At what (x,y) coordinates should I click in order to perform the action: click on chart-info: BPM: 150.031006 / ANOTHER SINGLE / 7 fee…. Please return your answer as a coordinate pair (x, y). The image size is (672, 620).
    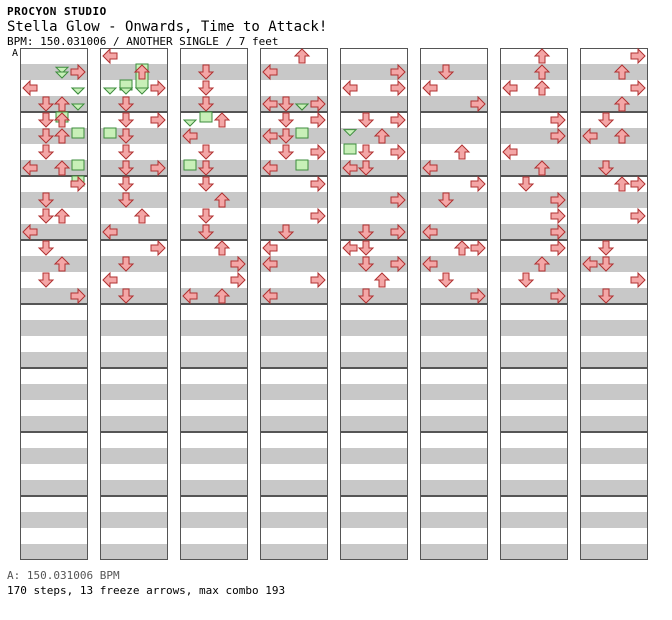
    Looking at the image, I should click on (143, 41).